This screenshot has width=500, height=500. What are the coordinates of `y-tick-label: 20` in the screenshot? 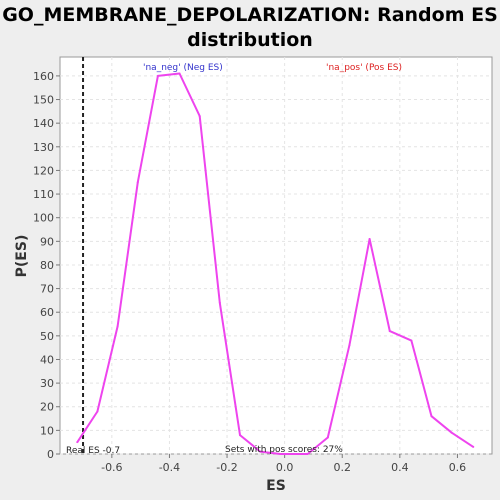 It's located at (47, 407).